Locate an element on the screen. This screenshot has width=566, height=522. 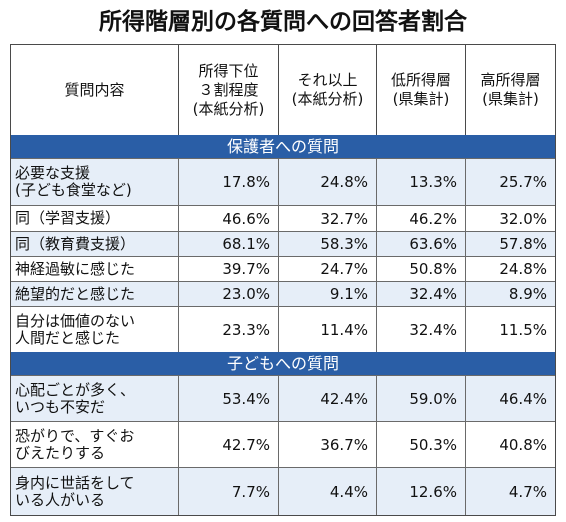
percent-cell: 42.4% is located at coordinates (328, 398).